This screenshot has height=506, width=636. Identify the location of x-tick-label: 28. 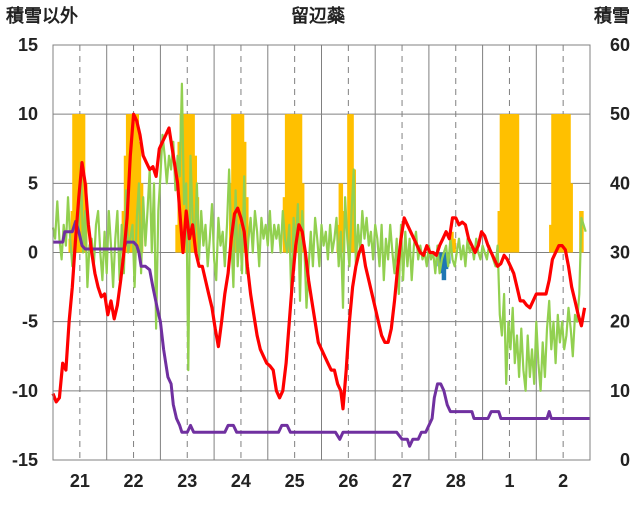
(456, 481).